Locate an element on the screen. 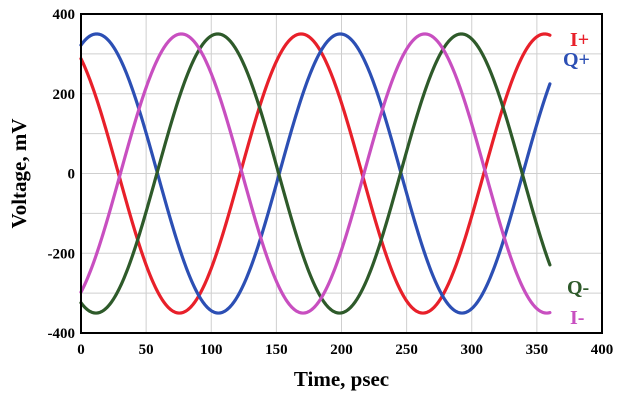 This screenshot has height=396, width=629. series-label-q-plus: Q+ is located at coordinates (576, 60).